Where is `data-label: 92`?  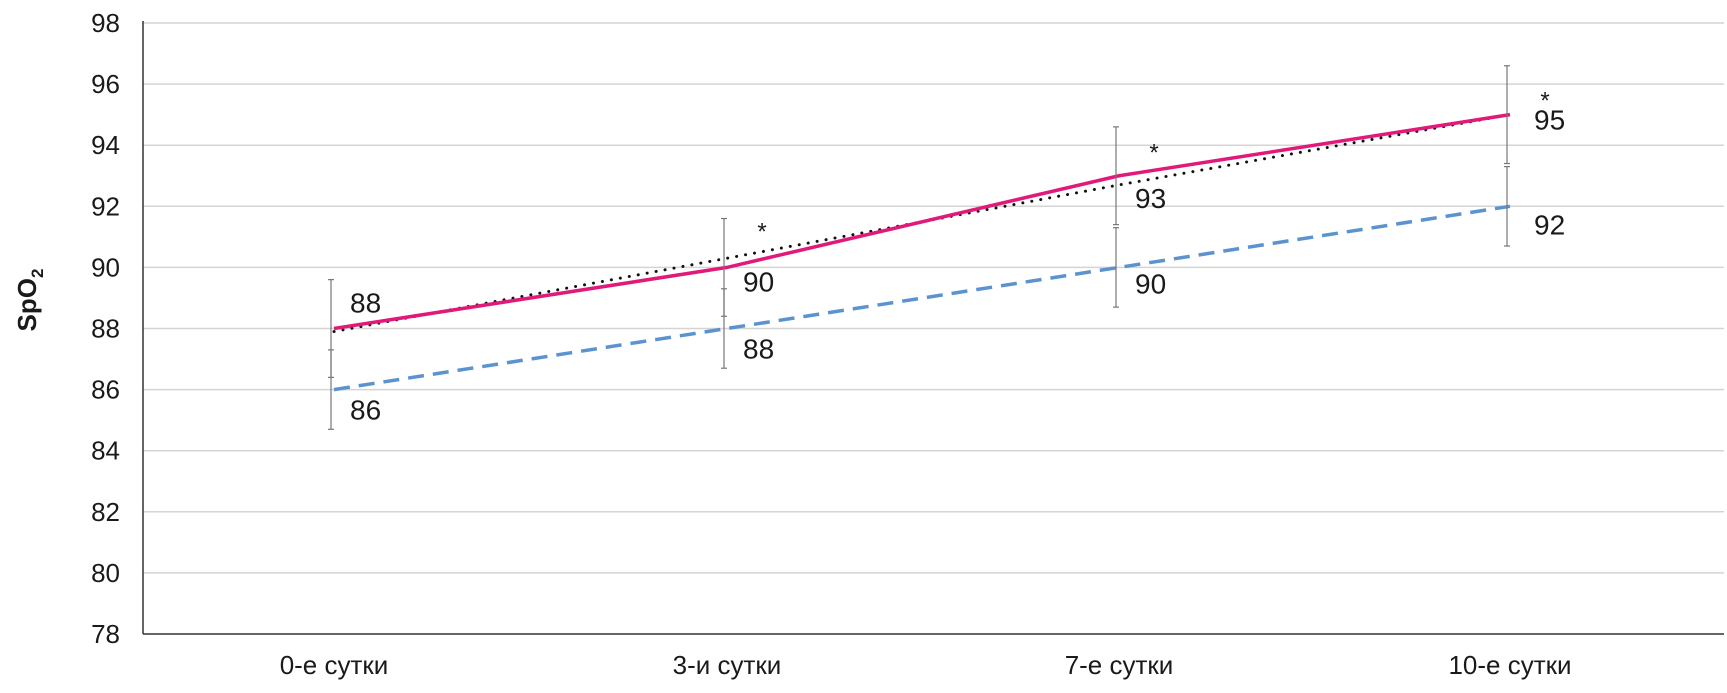 data-label: 92 is located at coordinates (1549, 224).